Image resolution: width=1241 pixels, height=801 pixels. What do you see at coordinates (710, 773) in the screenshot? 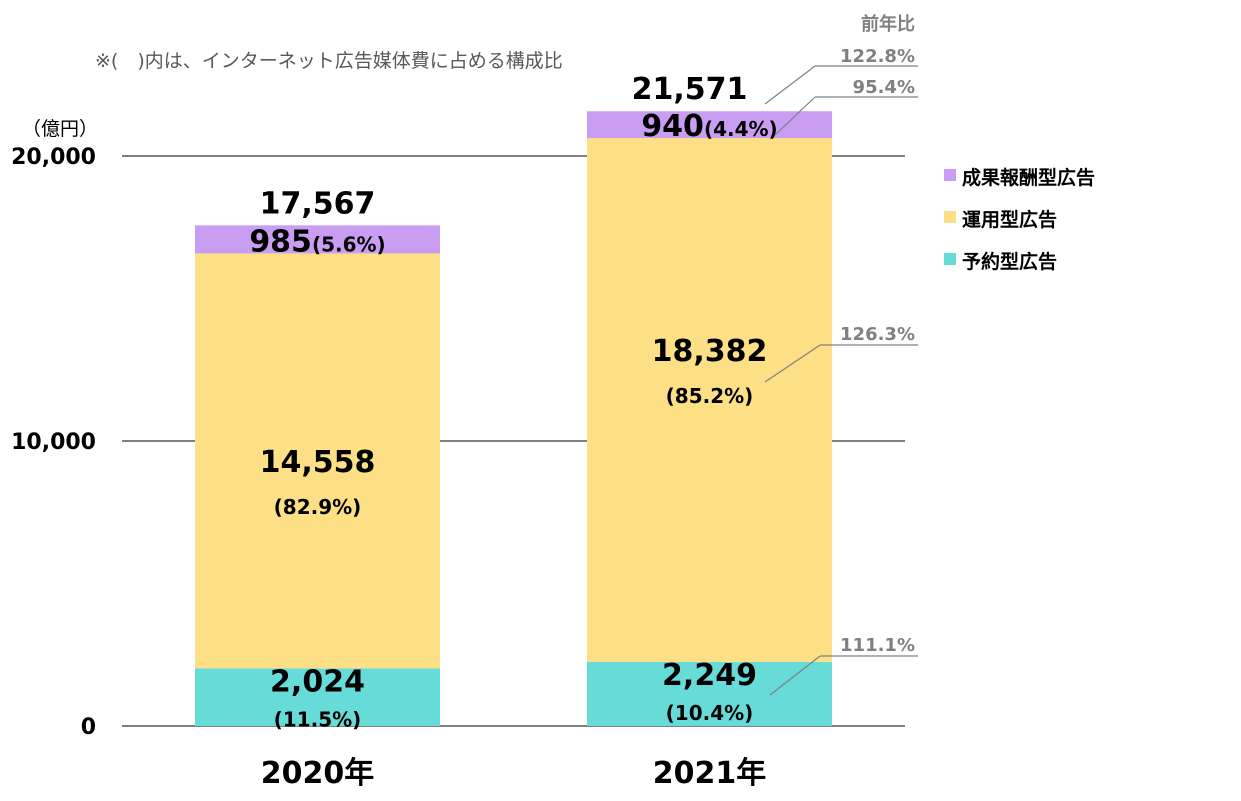
I see `x-category-label: 2021年` at bounding box center [710, 773].